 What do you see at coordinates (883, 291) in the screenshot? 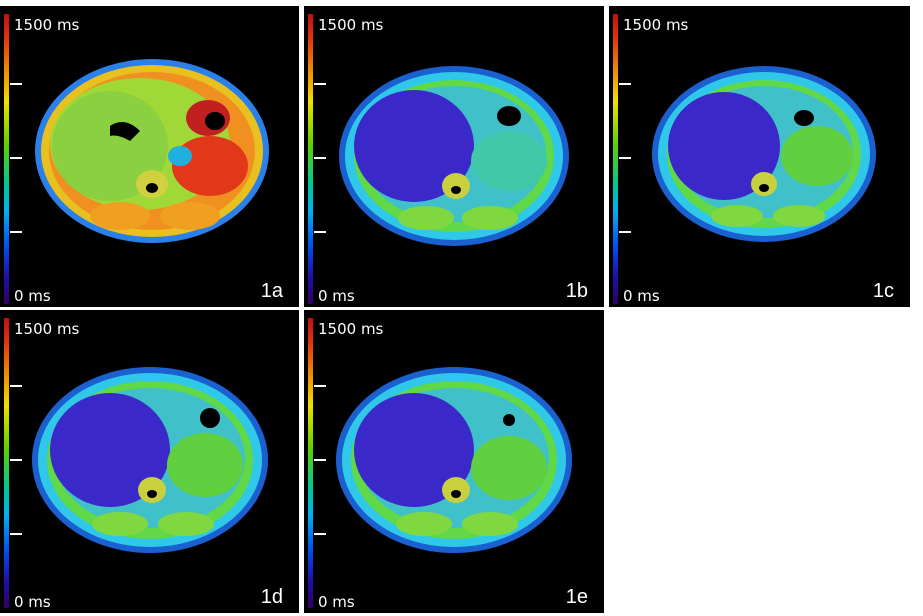
I see `panel-label: 1c` at bounding box center [883, 291].